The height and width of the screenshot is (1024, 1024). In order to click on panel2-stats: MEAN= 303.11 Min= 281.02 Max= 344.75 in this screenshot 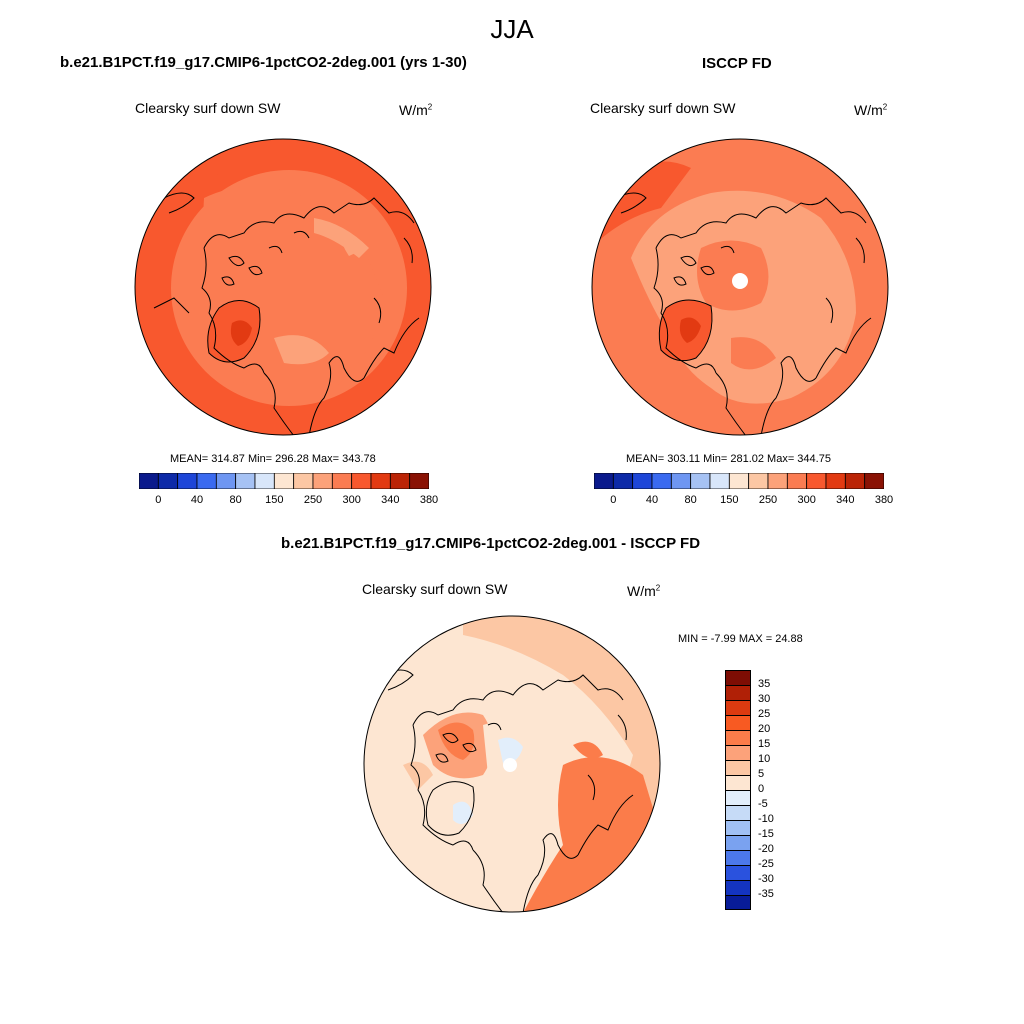, I will do `click(728, 459)`.